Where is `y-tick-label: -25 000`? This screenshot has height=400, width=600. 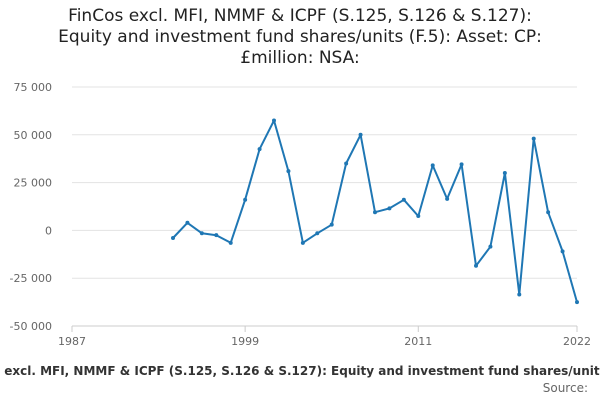
y-tick-label: -25 000 is located at coordinates (31, 278).